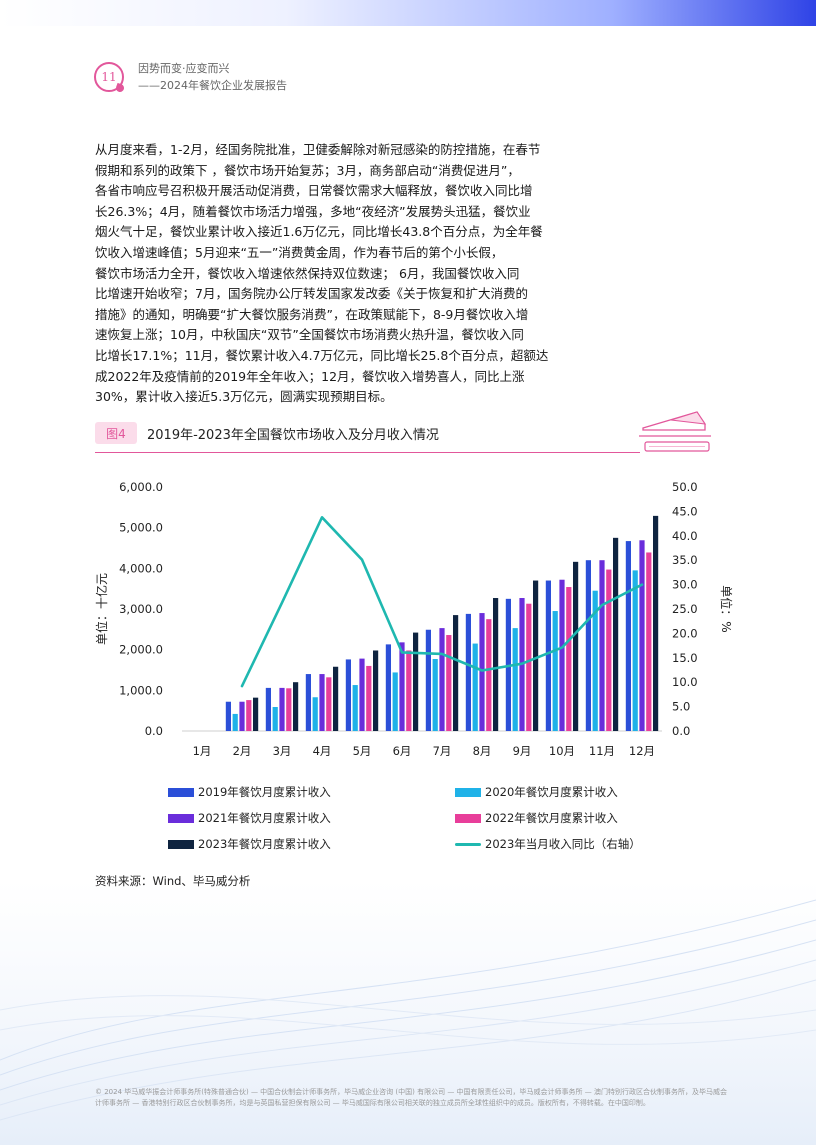 Image resolution: width=816 pixels, height=1145 pixels. I want to click on legend-label: 2020年餐饮月度累计收入, so click(551, 792).